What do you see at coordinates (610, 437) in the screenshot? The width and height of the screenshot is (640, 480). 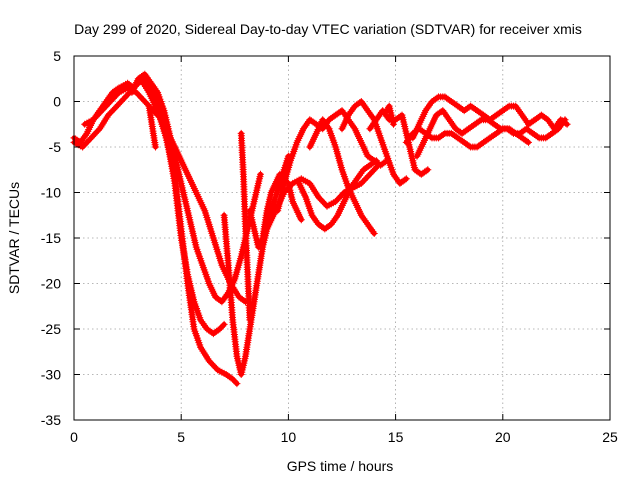 I see `x-tick-label: 25` at bounding box center [610, 437].